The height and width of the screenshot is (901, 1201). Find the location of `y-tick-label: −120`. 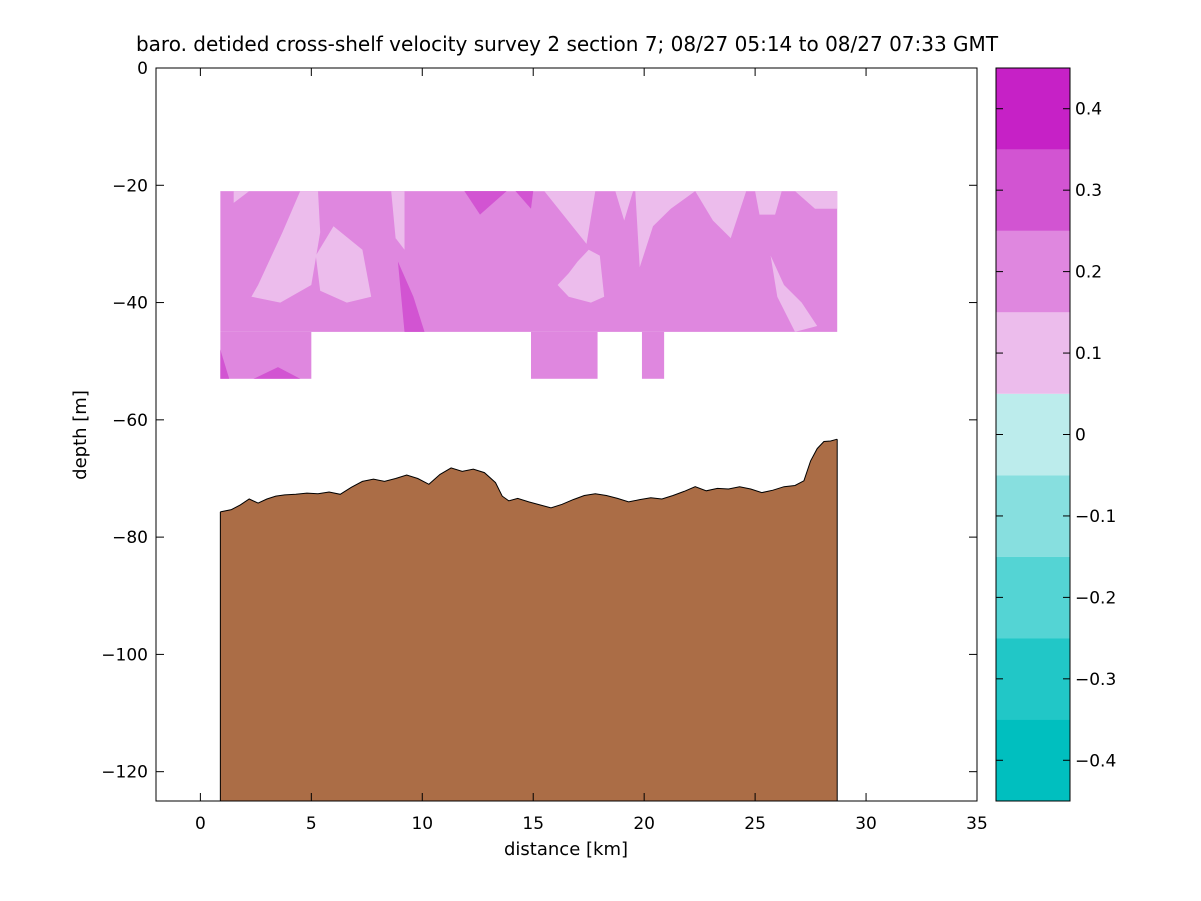

y-tick-label: −120 is located at coordinates (124, 773).